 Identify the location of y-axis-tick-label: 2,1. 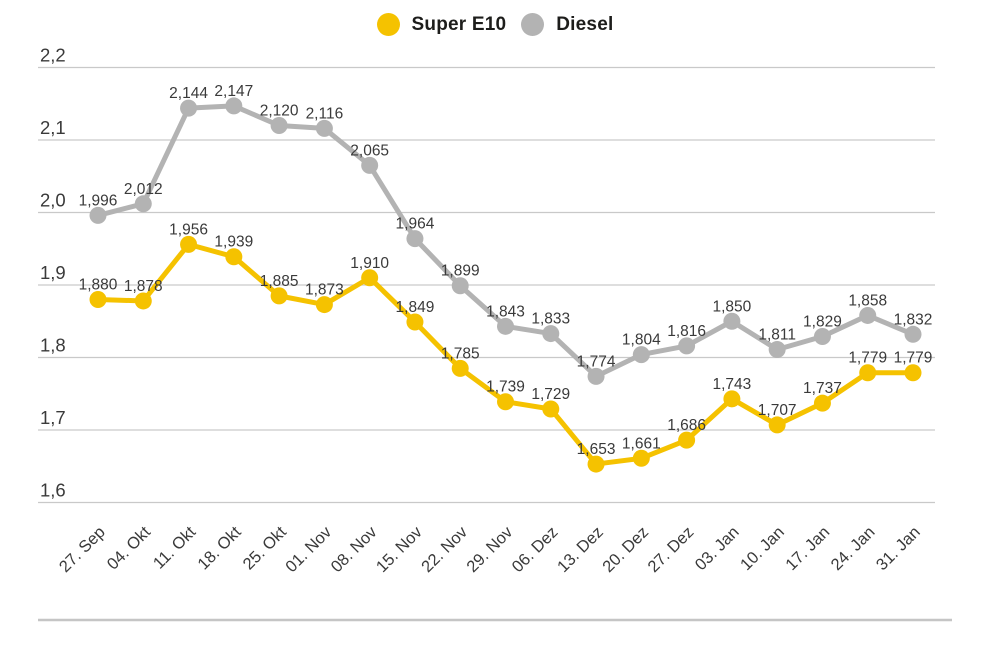
(53, 127).